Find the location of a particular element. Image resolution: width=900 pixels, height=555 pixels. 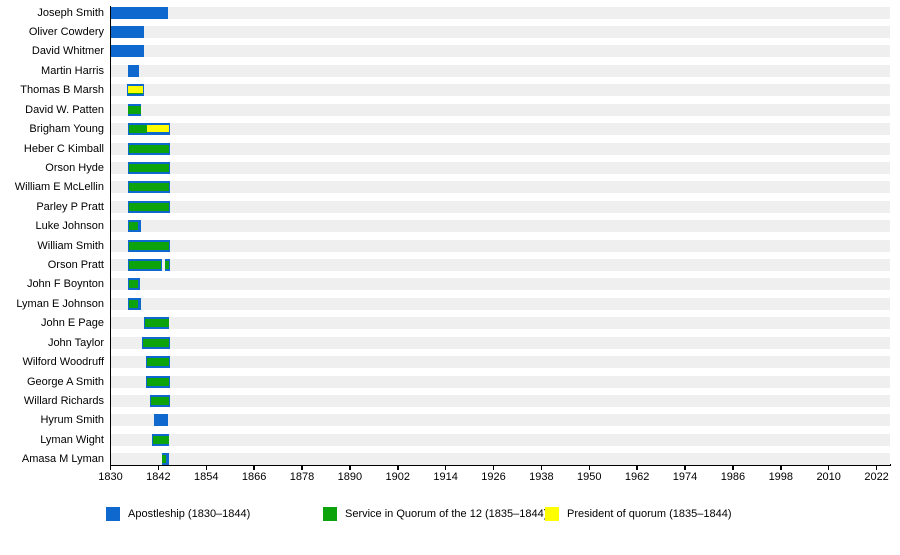

legend-label-quorum: Service in Quorum of the 12 (1835–1844) is located at coordinates (446, 514).